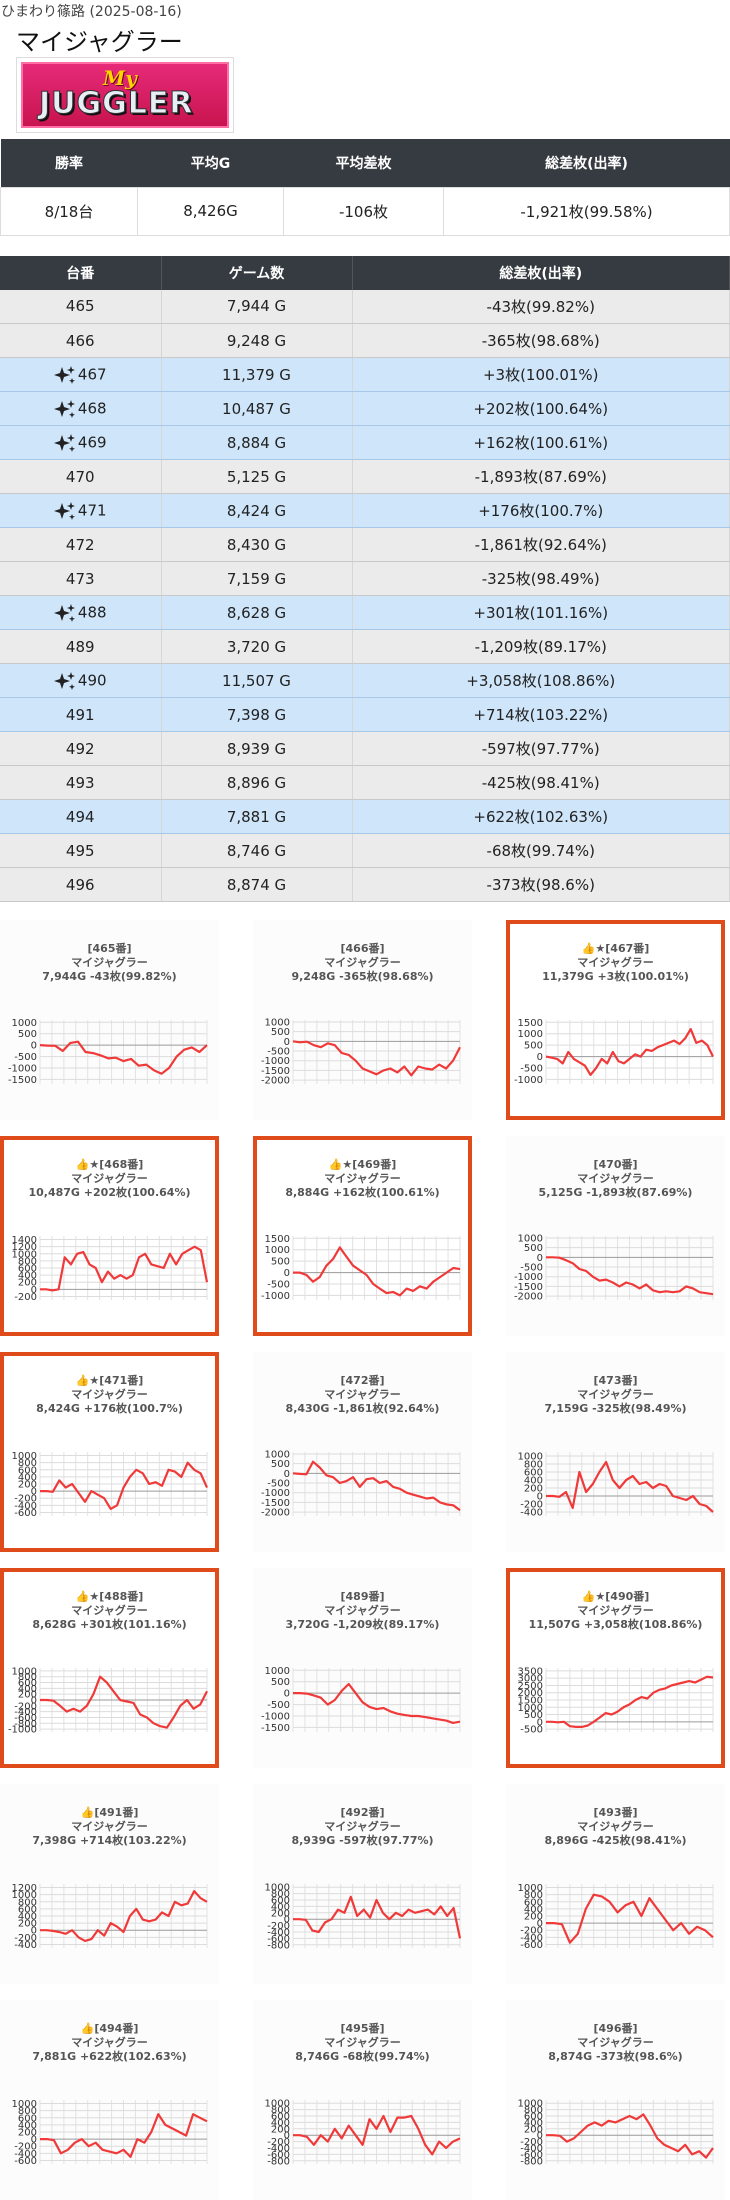  Describe the element at coordinates (362, 2032) in the screenshot. I see `graph-card-header: [495番] マイジャグラー 8,746G -68枚(99.74%)` at that location.